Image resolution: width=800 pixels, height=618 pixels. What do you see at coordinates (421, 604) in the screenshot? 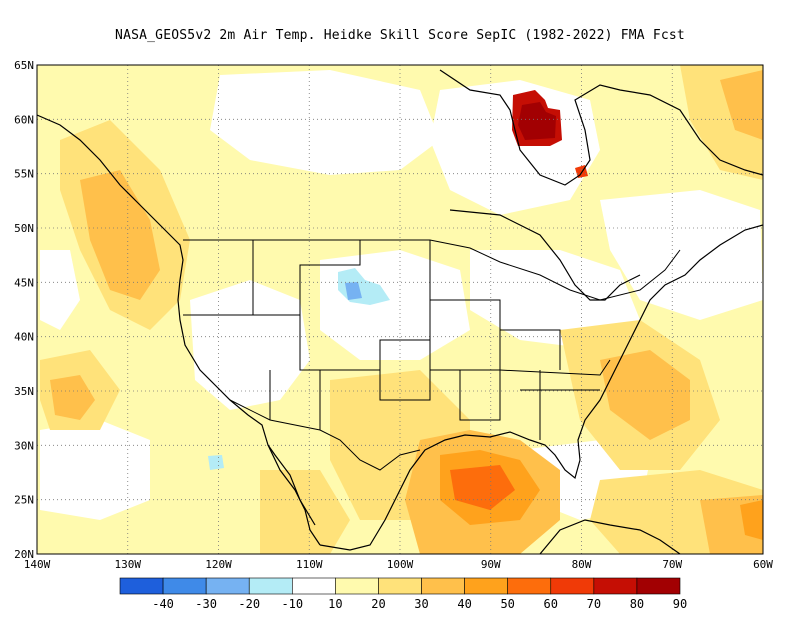
I see `colorbar-label: 30` at bounding box center [421, 604].